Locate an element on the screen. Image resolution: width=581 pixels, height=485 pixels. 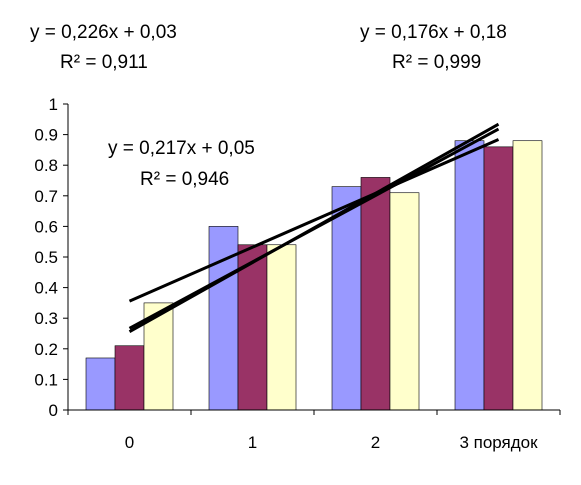
x-tick-label: 1 is located at coordinates (252, 442).